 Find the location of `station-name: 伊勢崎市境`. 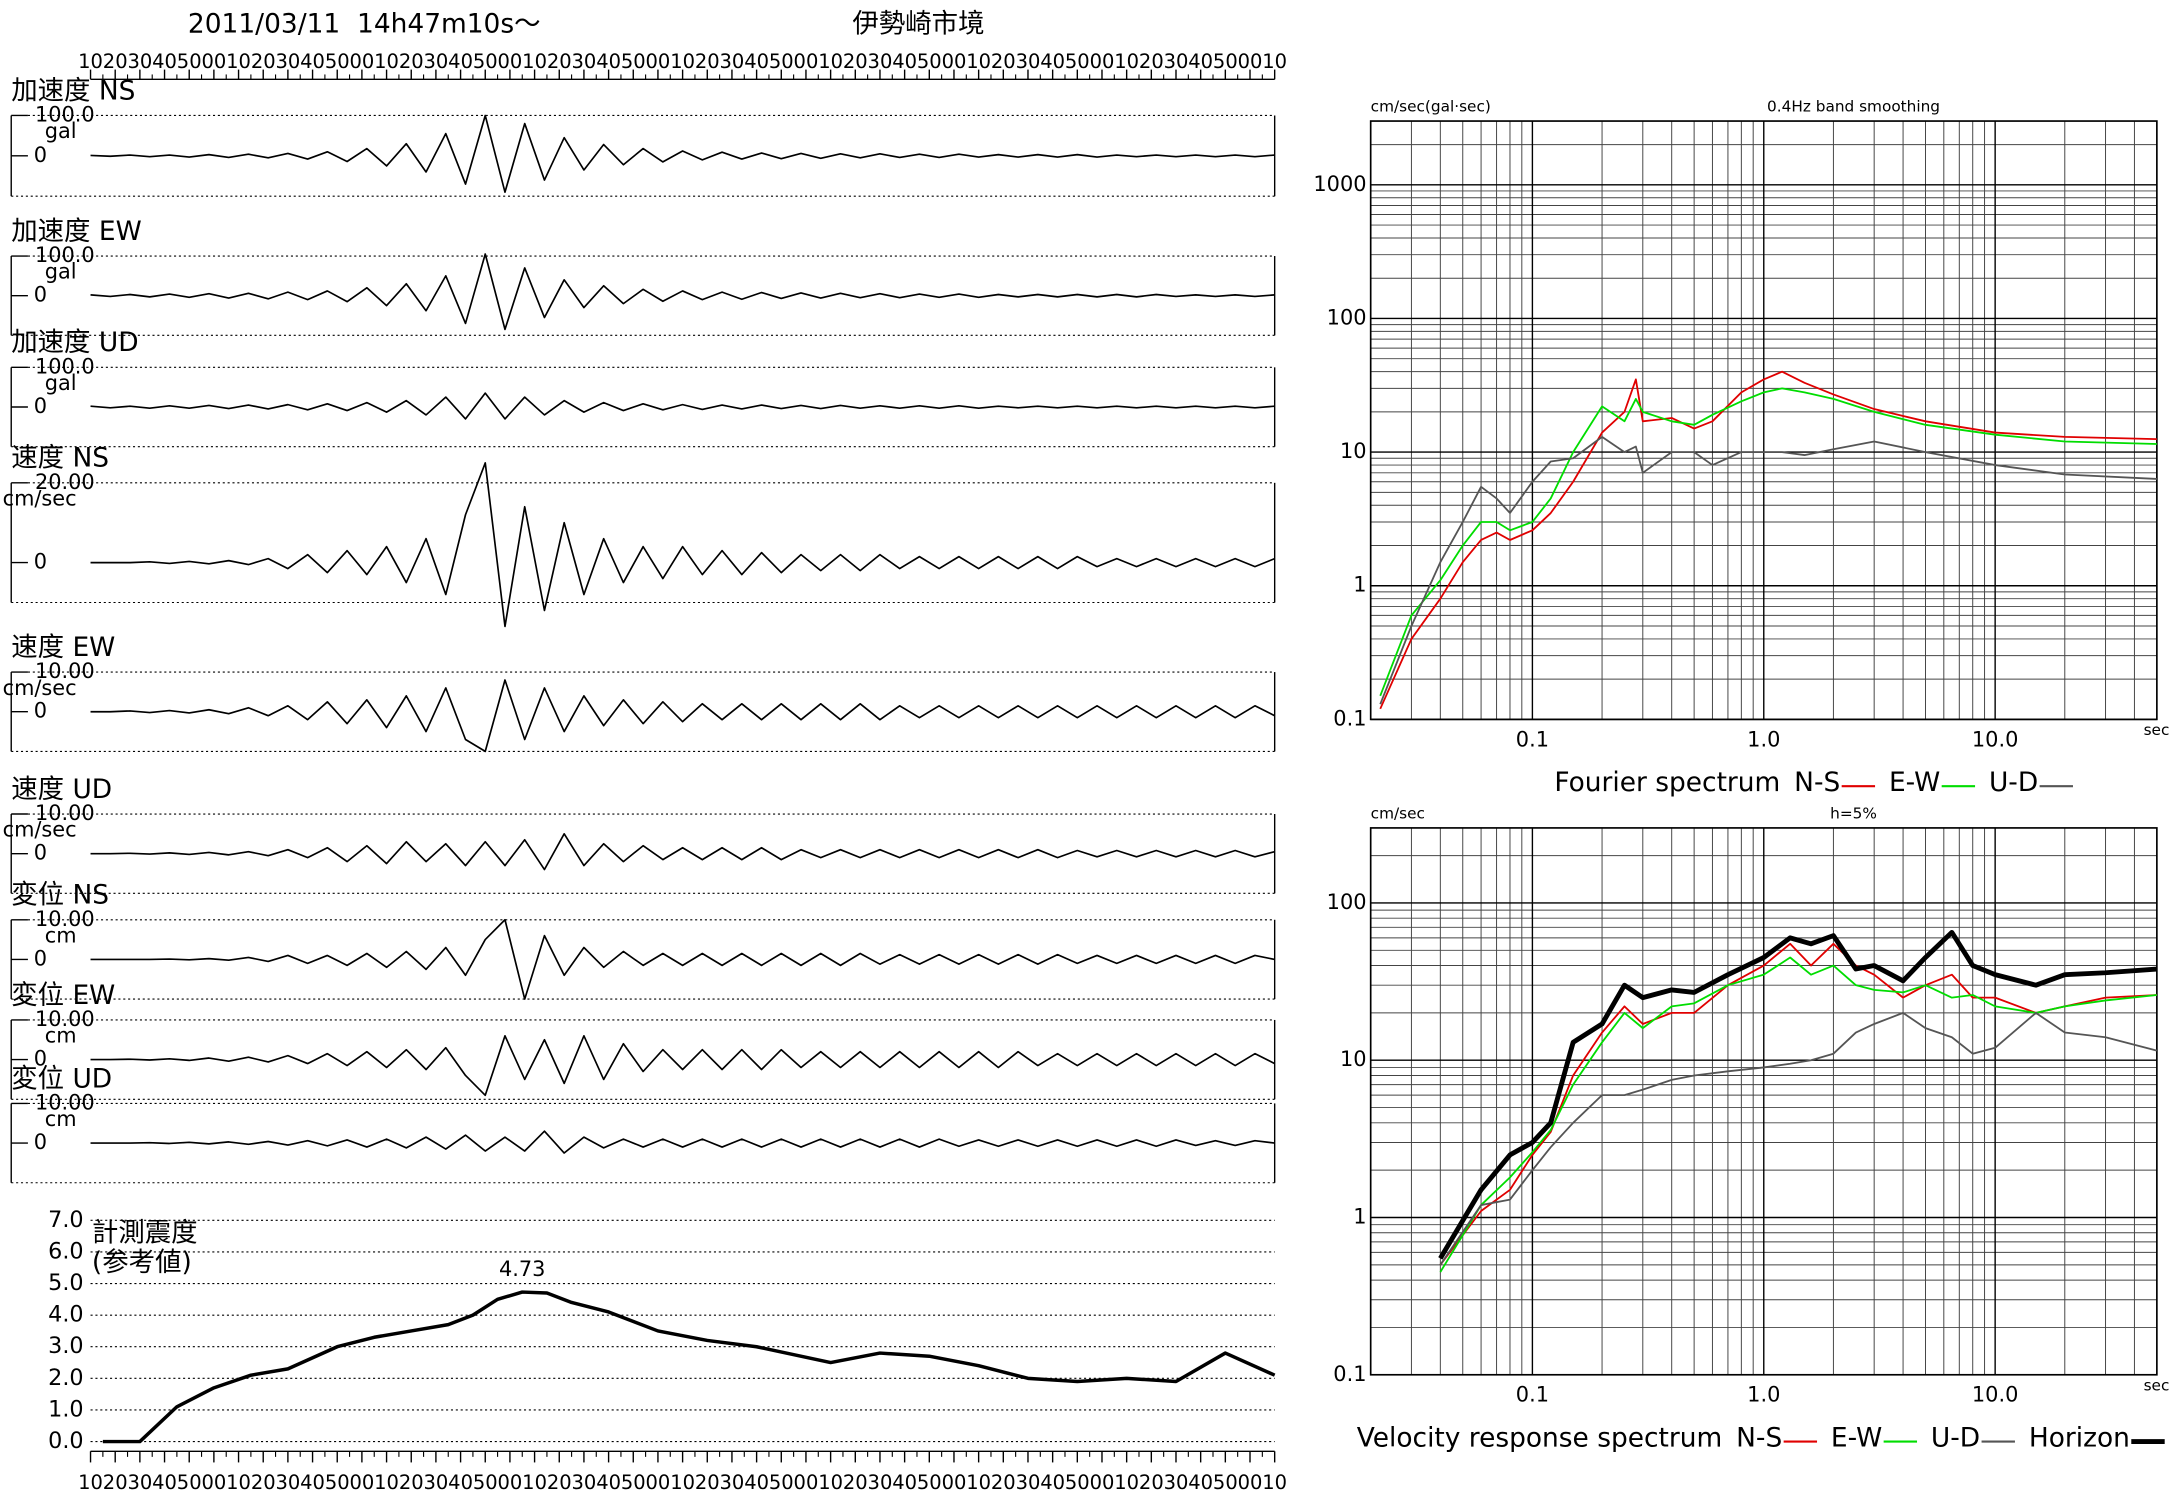

station-name: 伊勢崎市境 is located at coordinates (918, 24).